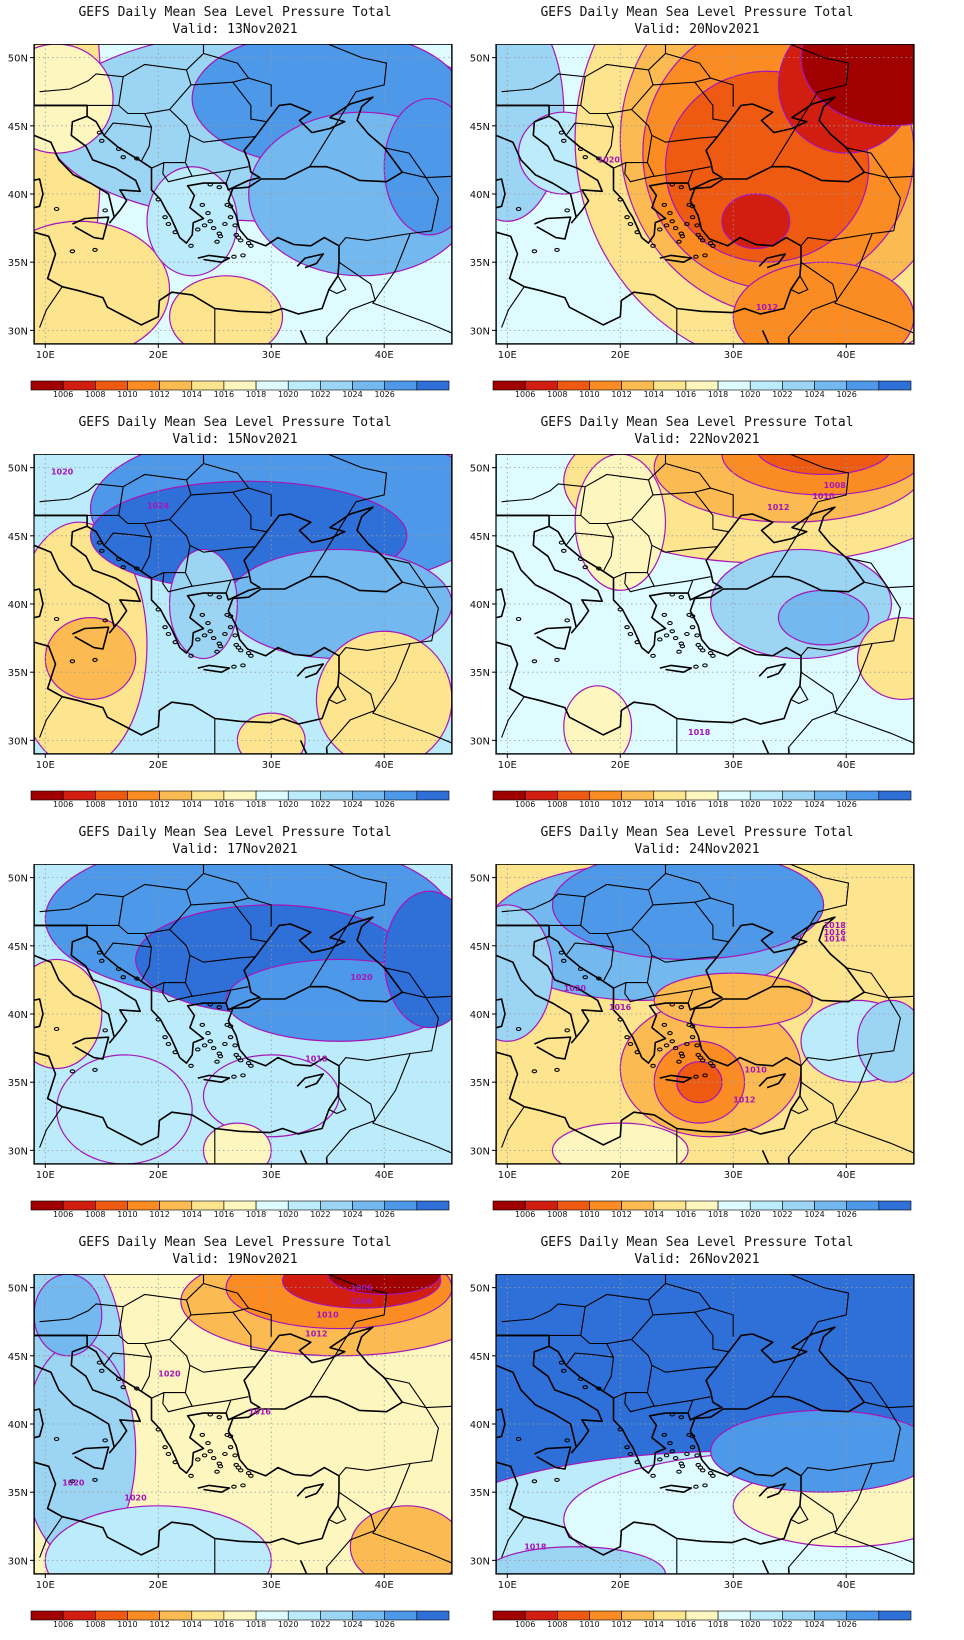  What do you see at coordinates (847, 394) in the screenshot?
I see `colorbar-label: 1026` at bounding box center [847, 394].